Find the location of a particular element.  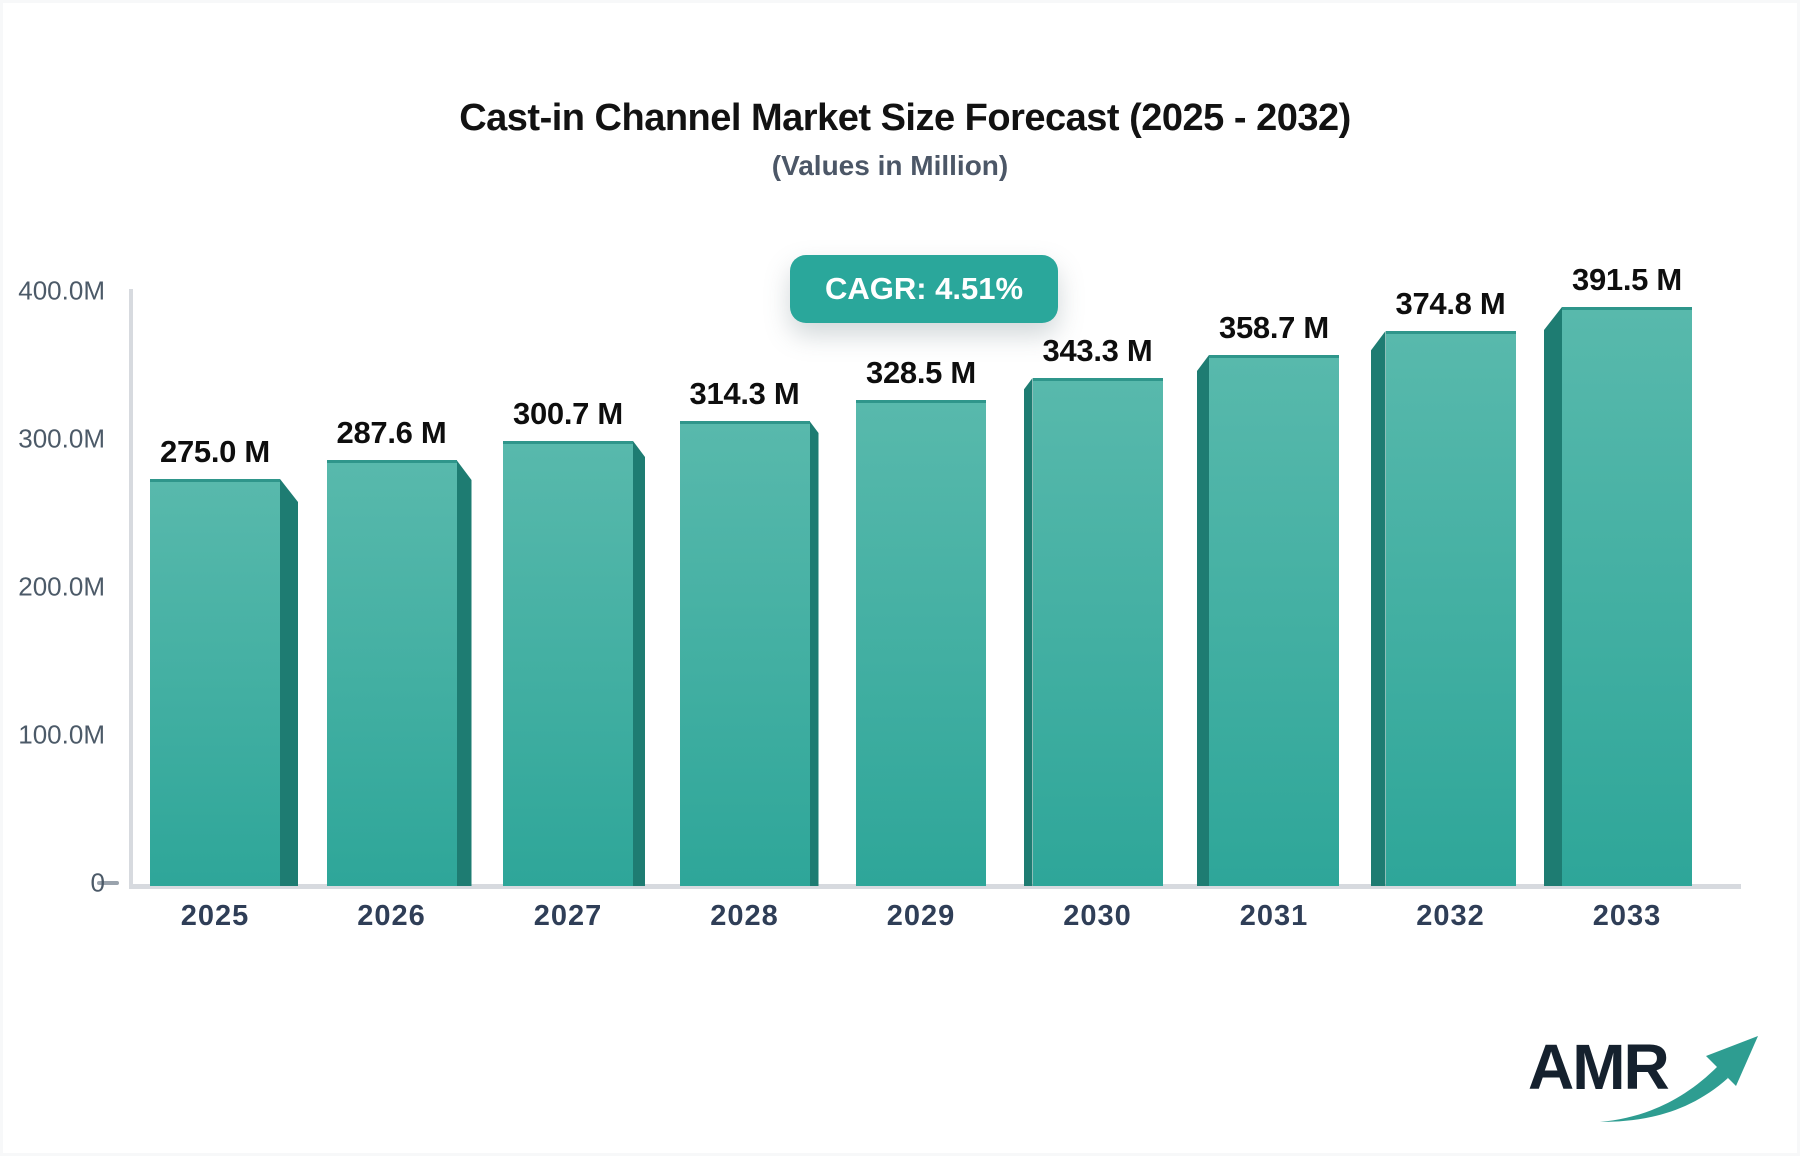

x-axis-label: 2030 is located at coordinates (1097, 916).